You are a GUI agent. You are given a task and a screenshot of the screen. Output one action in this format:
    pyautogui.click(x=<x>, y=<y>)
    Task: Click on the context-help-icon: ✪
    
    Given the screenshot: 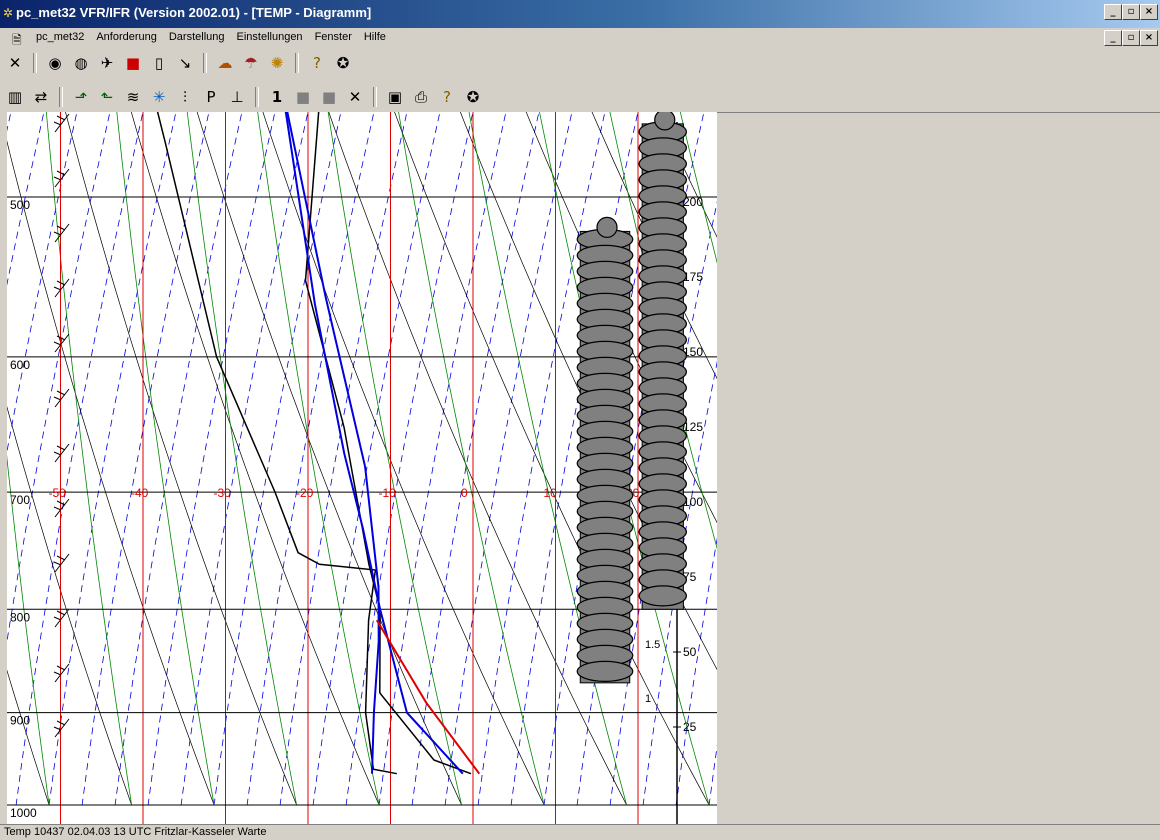 What is the action you would take?
    pyautogui.click(x=343, y=63)
    